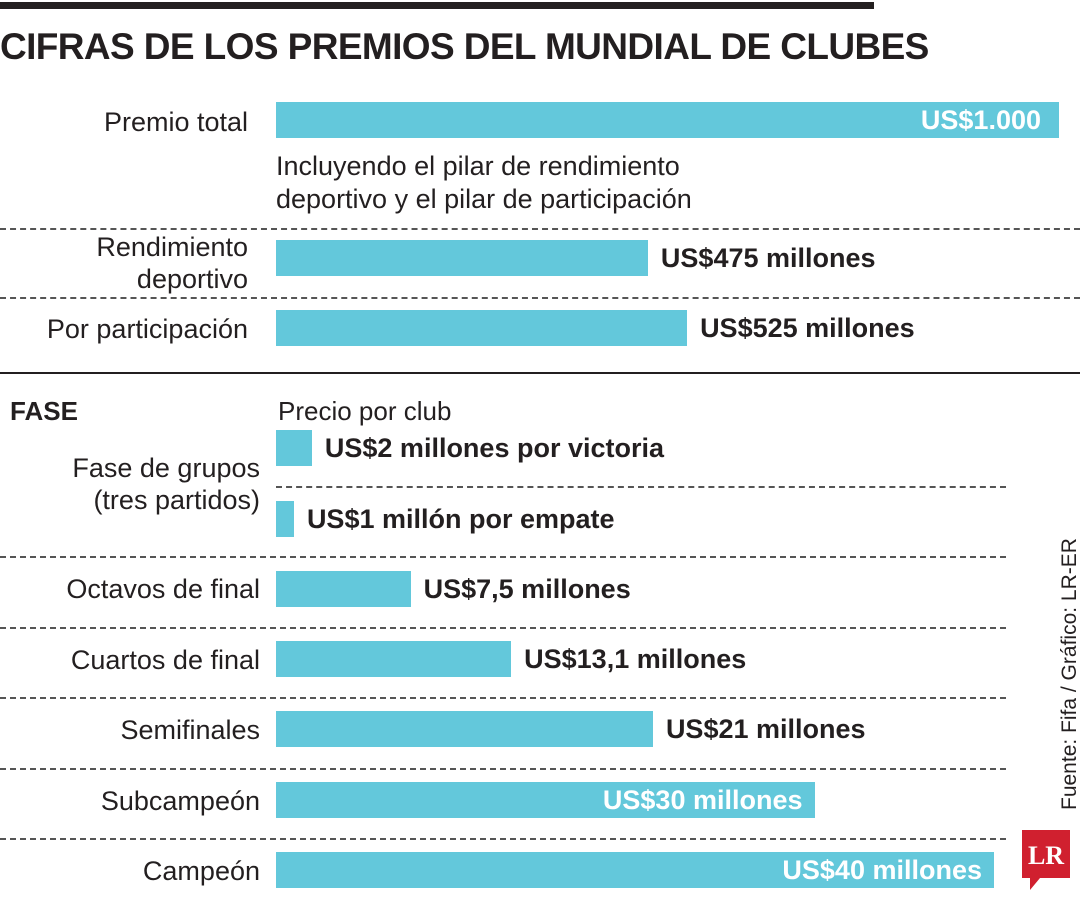  What do you see at coordinates (702, 800) in the screenshot?
I see `value-subcampeon: US$30 millones` at bounding box center [702, 800].